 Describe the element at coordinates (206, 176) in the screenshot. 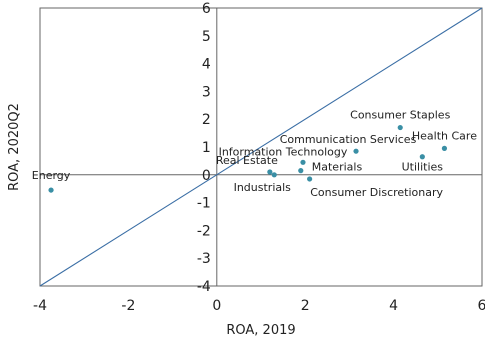

I see `y-tick-label: 0` at that location.